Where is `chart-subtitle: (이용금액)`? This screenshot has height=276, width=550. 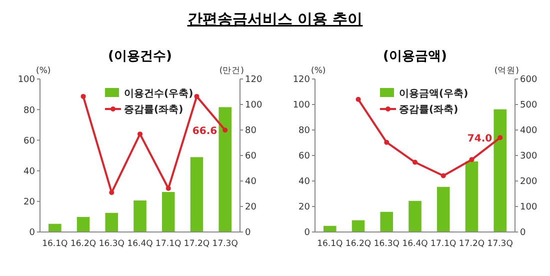
chart-subtitle: (이용금액) is located at coordinates (415, 56).